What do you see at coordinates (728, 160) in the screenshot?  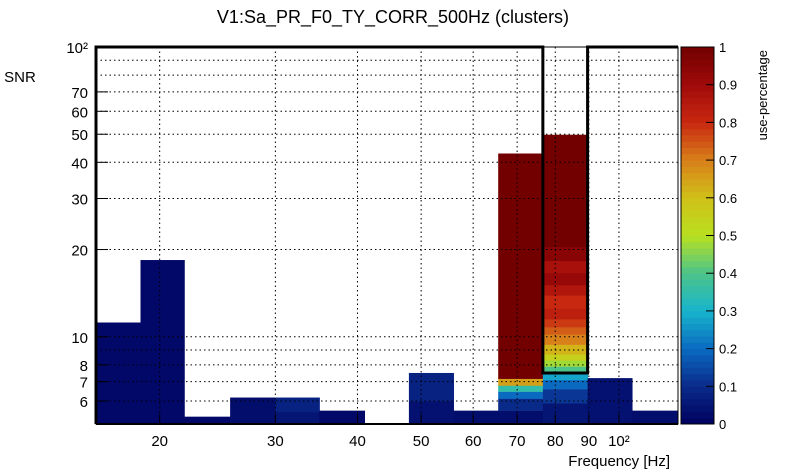 I see `colorbar-tick-label: 0.7` at bounding box center [728, 160].